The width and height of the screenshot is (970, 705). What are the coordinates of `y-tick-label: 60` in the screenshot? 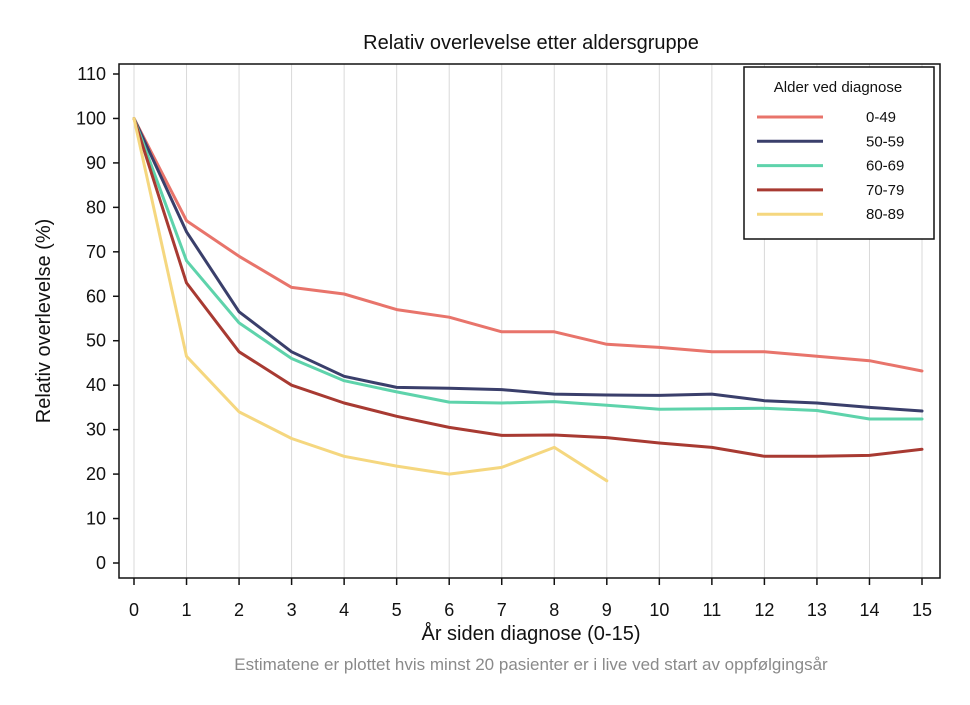 It's located at (96, 296).